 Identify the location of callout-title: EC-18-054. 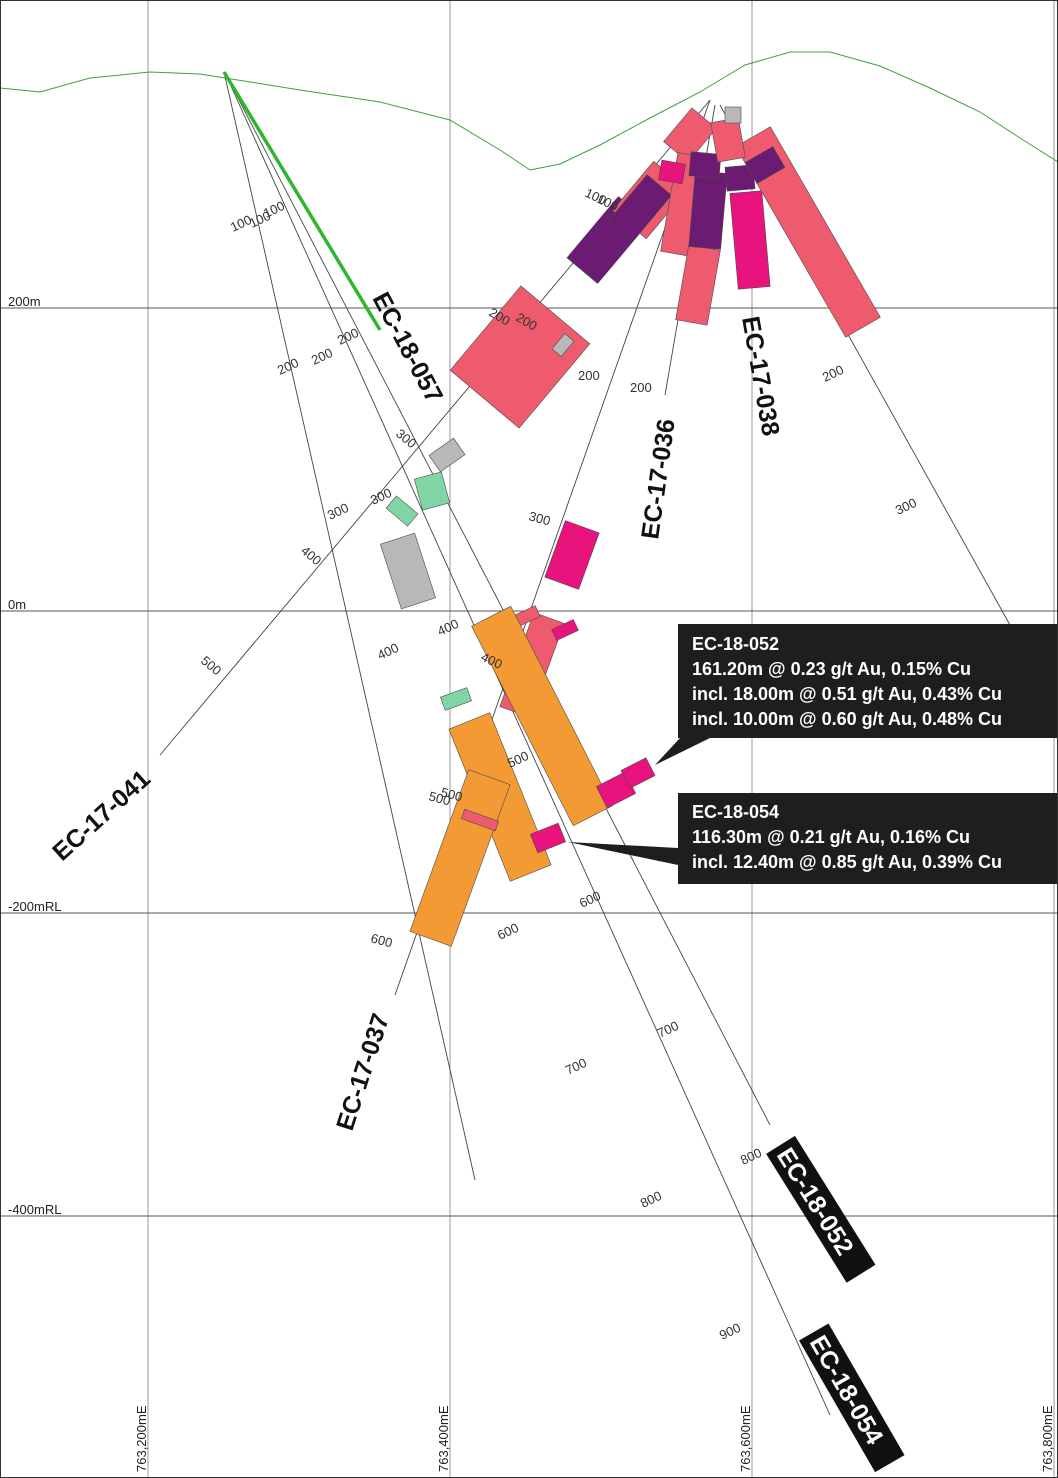
(735, 812).